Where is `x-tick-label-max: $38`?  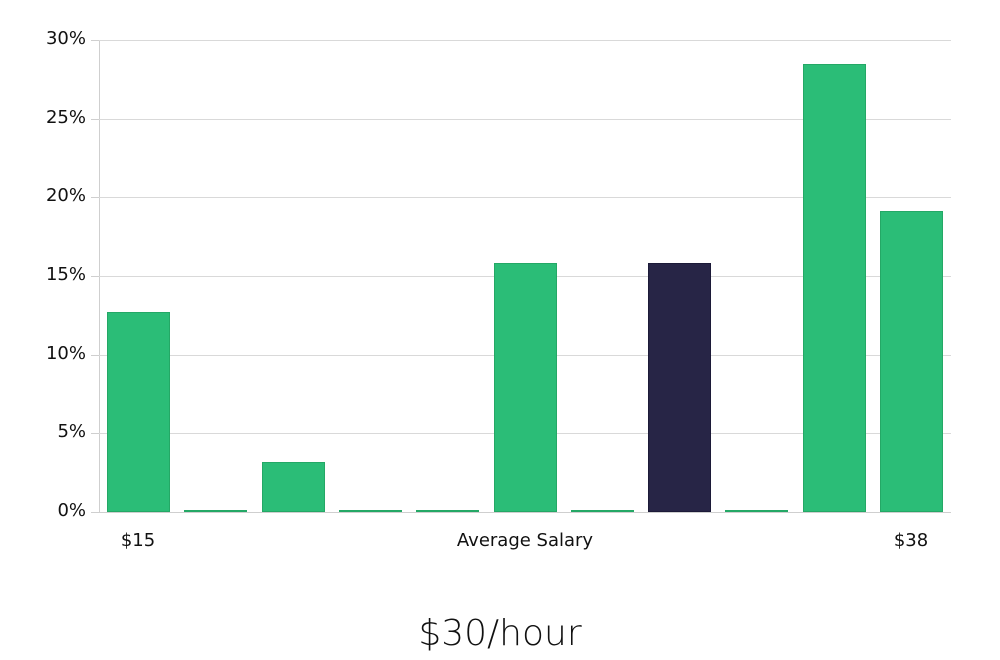
x-tick-label-max: $38 is located at coordinates (911, 540).